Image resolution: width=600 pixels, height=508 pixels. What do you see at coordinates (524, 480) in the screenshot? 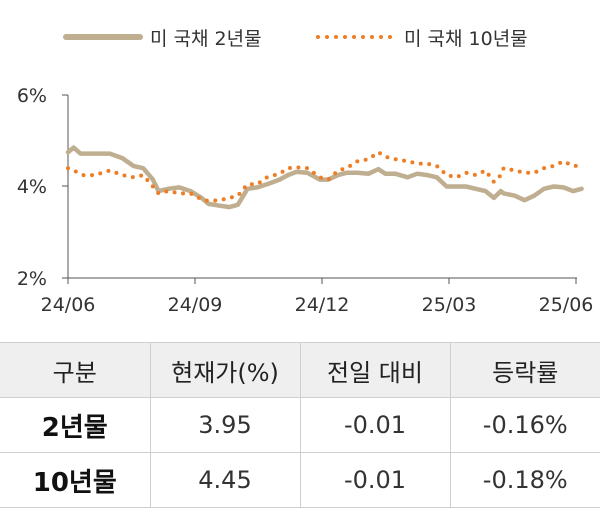
I see `rate-value: -0.18%` at bounding box center [524, 480].